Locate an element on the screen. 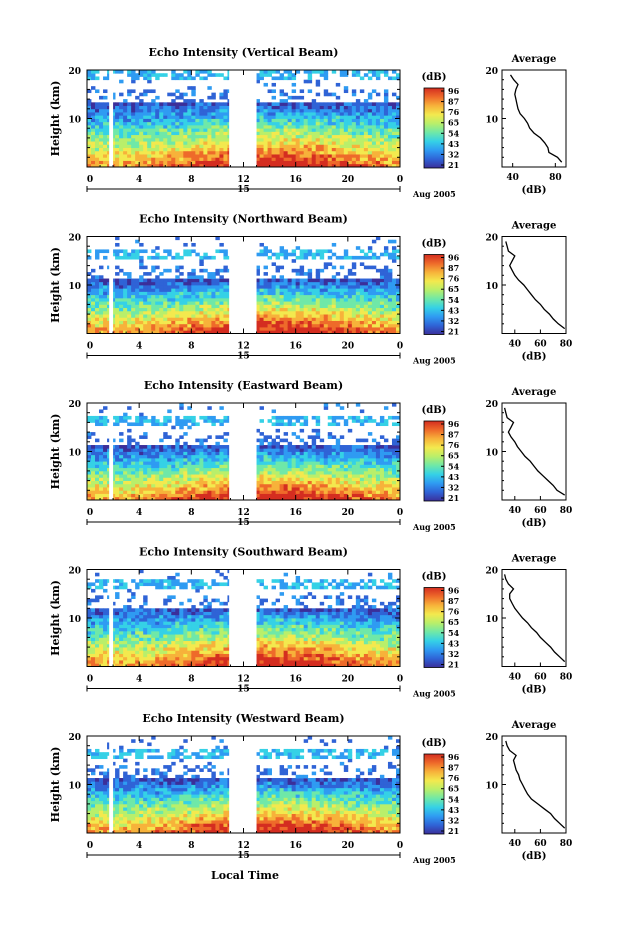 The width and height of the screenshot is (618, 929). x-tick-label: 0 is located at coordinates (90, 347).